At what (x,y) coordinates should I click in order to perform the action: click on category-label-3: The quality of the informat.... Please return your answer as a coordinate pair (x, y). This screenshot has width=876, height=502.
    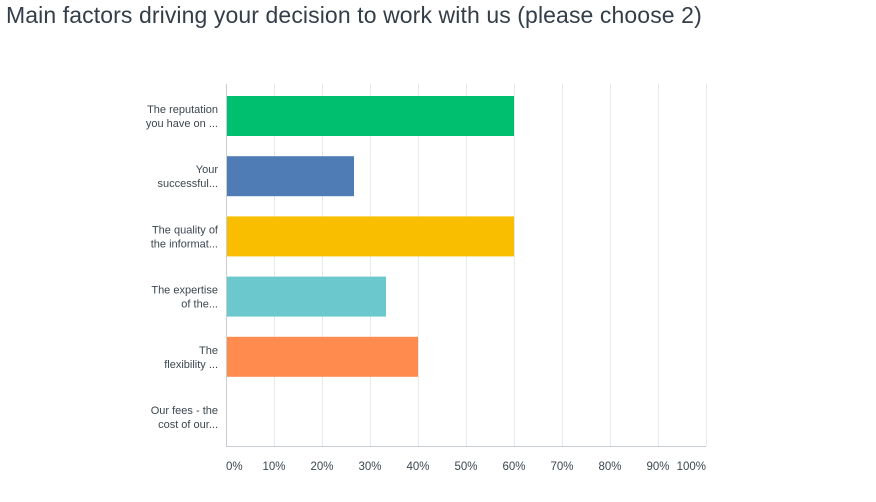
    Looking at the image, I should click on (185, 237).